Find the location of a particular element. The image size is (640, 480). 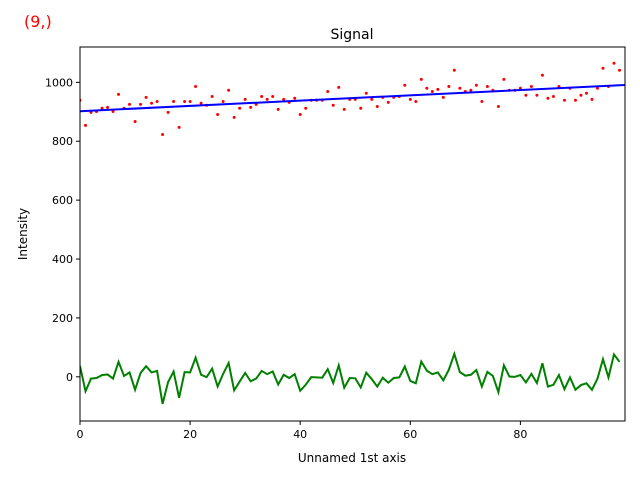

y-tick-label: 1000 is located at coordinates (59, 82).